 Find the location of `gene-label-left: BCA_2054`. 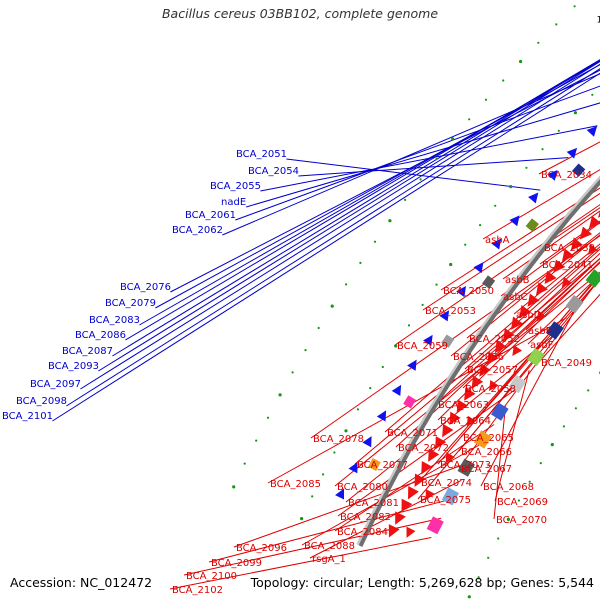

gene-label-left: BCA_2054 is located at coordinates (273, 171).